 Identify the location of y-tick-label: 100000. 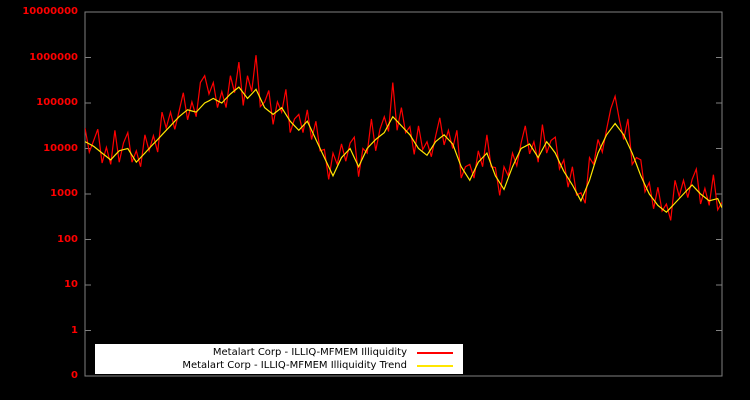
(57, 102).